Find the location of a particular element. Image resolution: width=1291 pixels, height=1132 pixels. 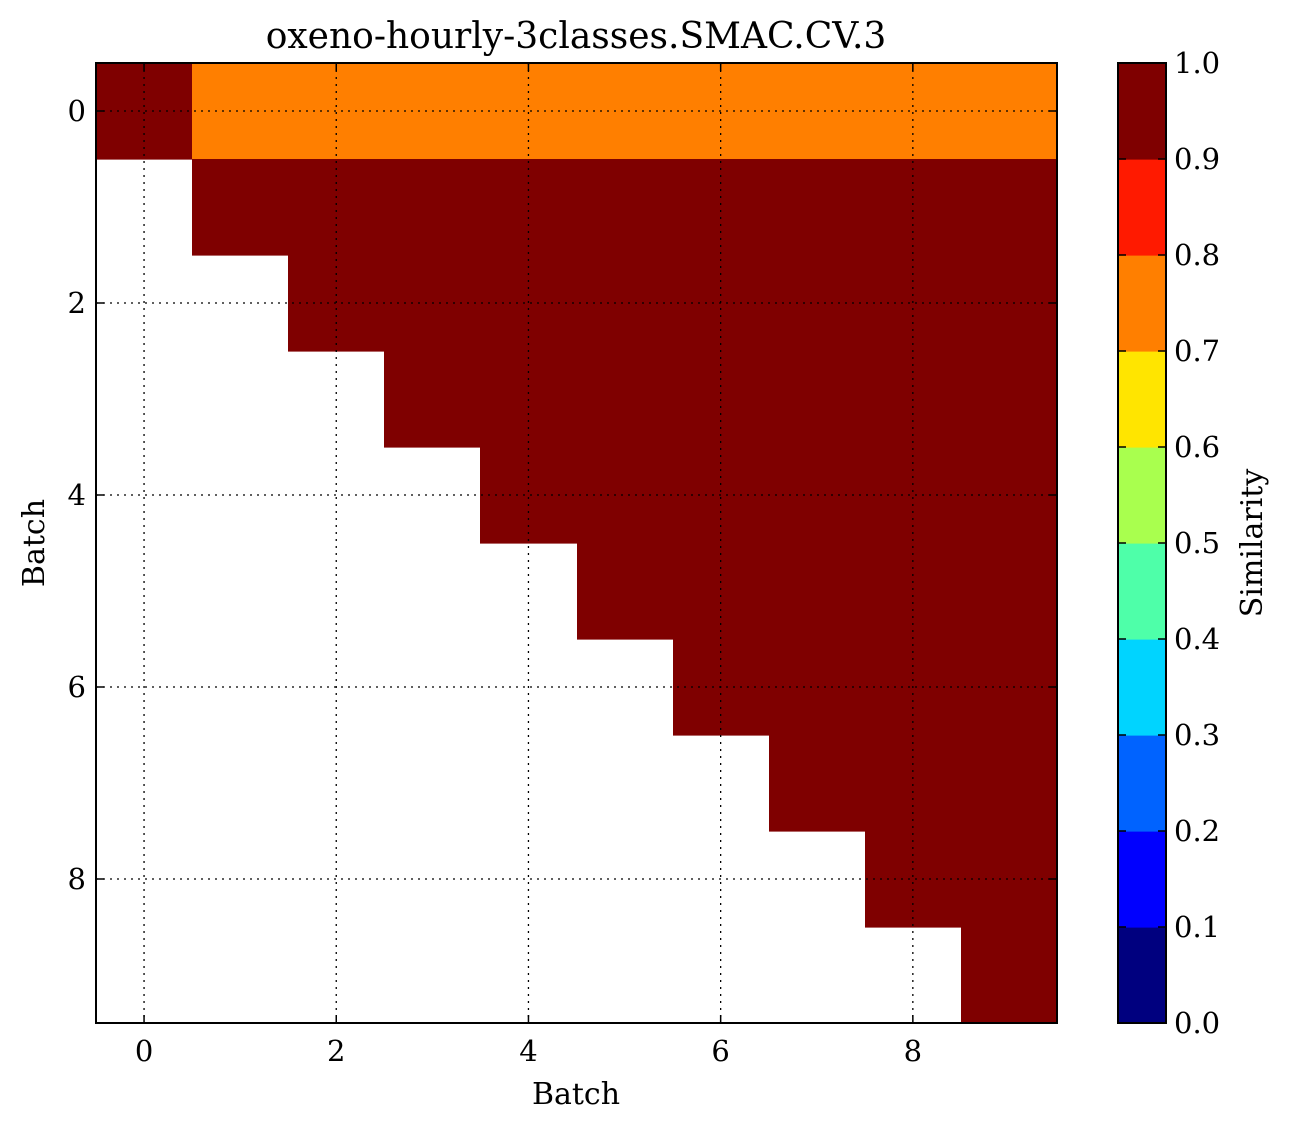

colorbar-tick-label: 0.4 is located at coordinates (1197, 639).